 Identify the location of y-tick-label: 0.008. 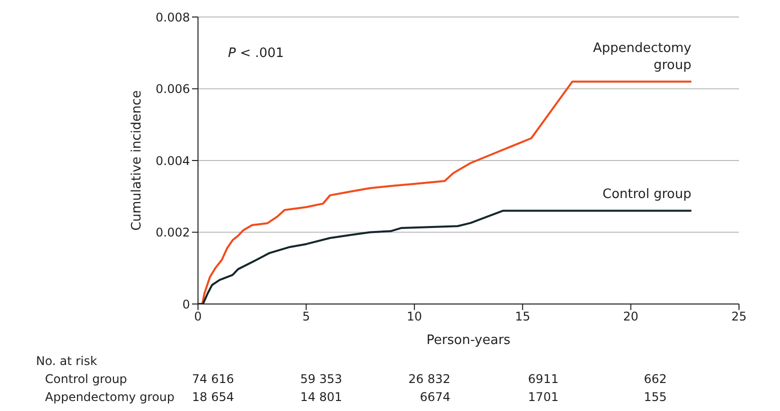
(173, 17).